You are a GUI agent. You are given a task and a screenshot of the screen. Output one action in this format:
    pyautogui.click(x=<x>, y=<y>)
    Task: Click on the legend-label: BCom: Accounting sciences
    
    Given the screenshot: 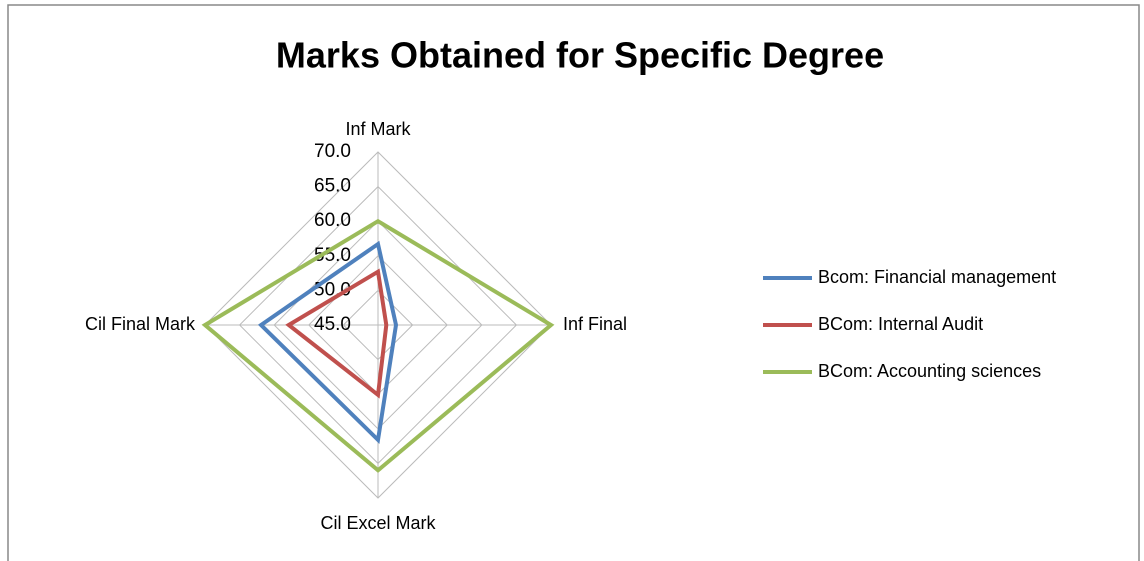 What is the action you would take?
    pyautogui.click(x=929, y=371)
    